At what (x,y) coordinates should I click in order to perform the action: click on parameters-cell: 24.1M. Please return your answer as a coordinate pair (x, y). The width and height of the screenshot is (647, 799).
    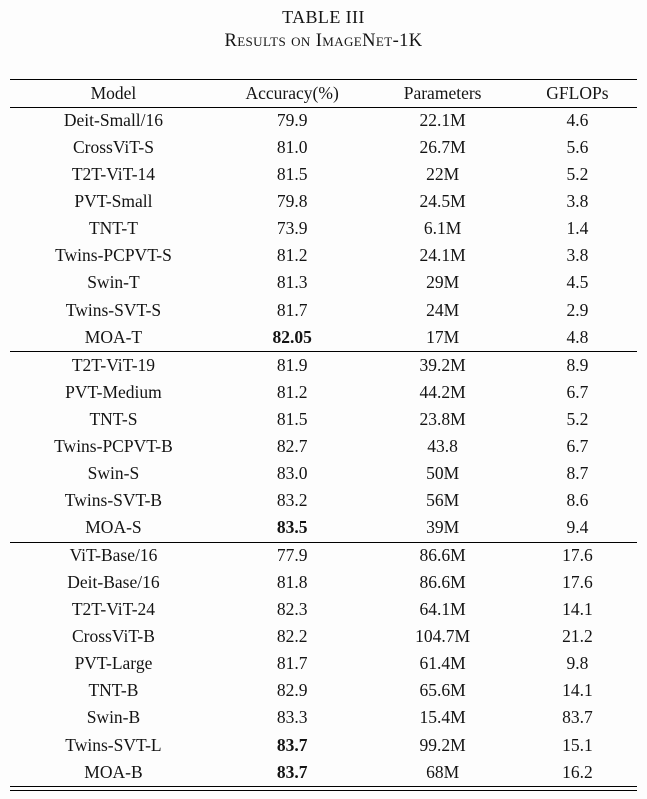
    Looking at the image, I should click on (442, 255).